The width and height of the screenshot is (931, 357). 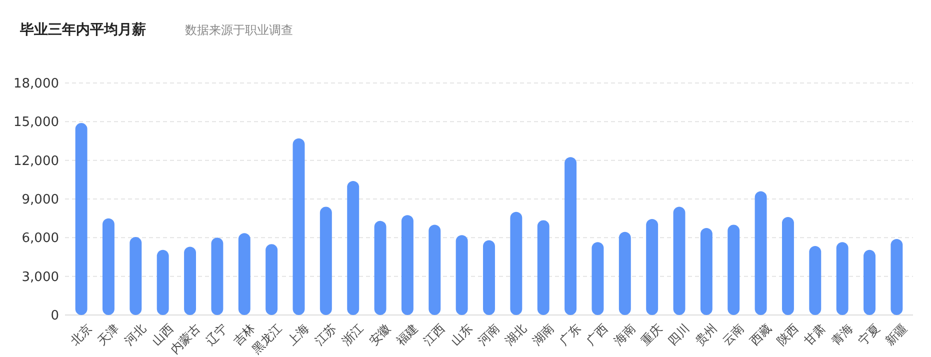 What do you see at coordinates (36, 161) in the screenshot?
I see `y-tick-label: 12,000` at bounding box center [36, 161].